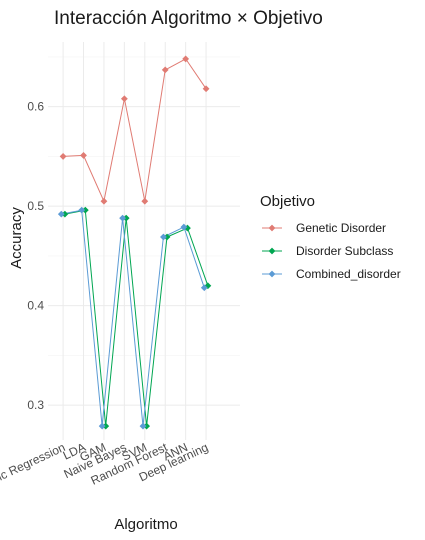 Image resolution: width=425 pixels, height=540 pixels. Describe the element at coordinates (16, 238) in the screenshot. I see `y-axis-title: Accuracy` at that location.